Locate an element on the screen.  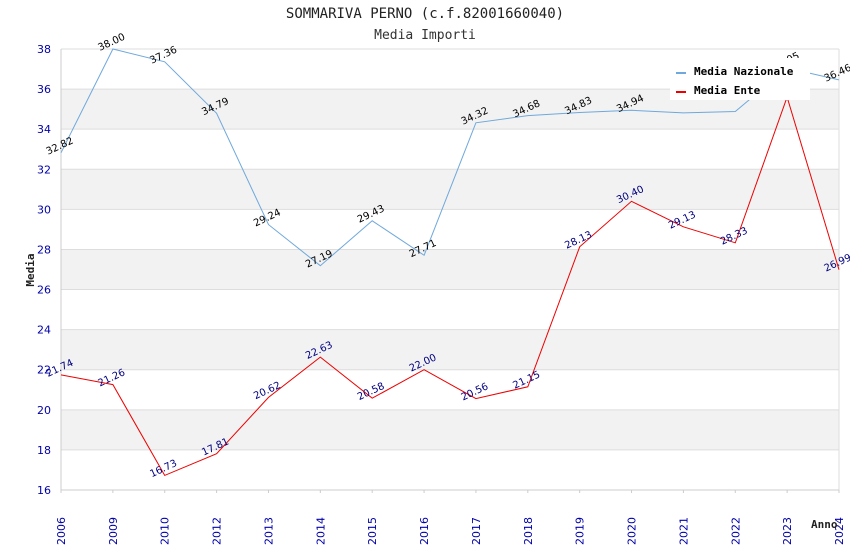
data-label-nazionale: 29.24 is located at coordinates (267, 218).